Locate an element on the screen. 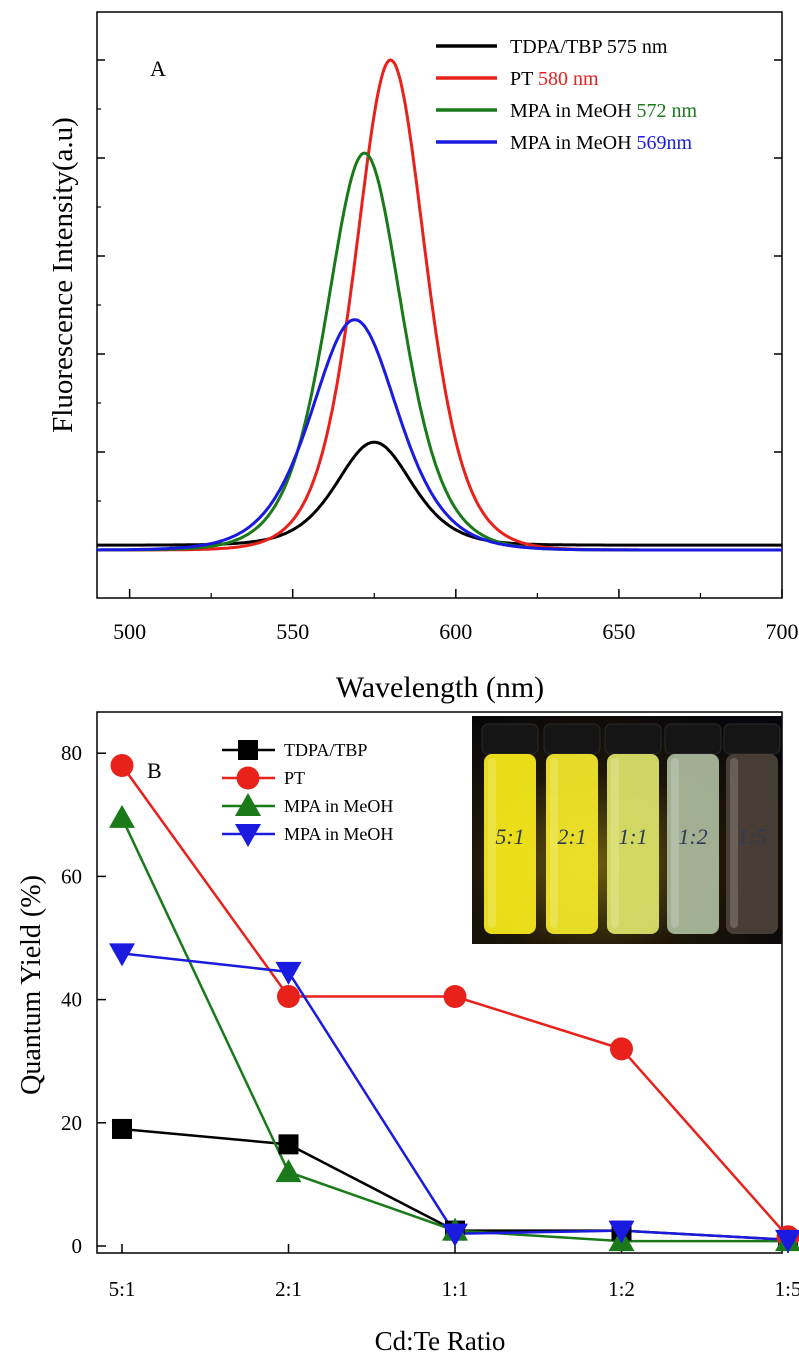 The width and height of the screenshot is (799, 1365). x-tick-label: 700 is located at coordinates (782, 631).